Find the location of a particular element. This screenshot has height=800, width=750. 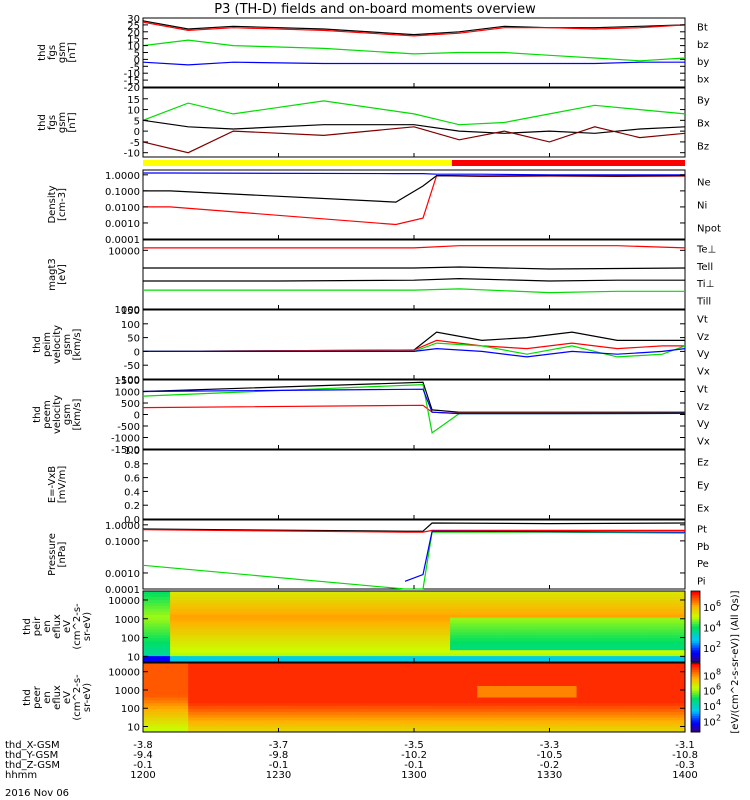

colorbar-cell is located at coordinates (695, 649).